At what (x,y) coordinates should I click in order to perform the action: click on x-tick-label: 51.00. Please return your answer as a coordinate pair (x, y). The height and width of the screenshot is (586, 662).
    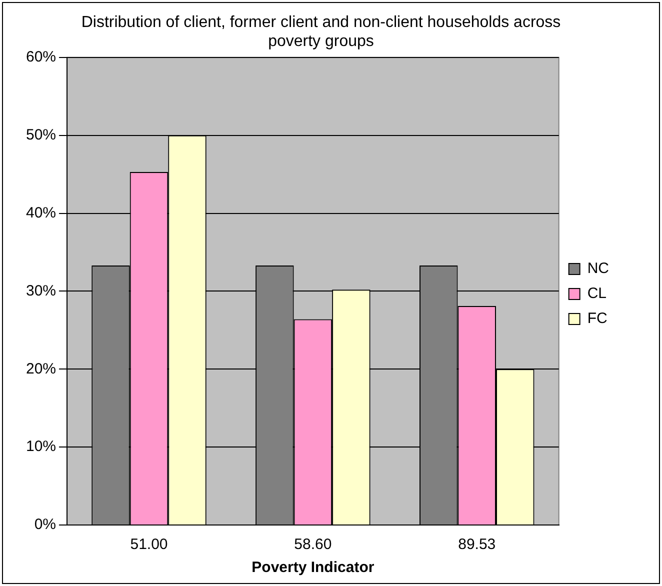
    Looking at the image, I should click on (149, 545).